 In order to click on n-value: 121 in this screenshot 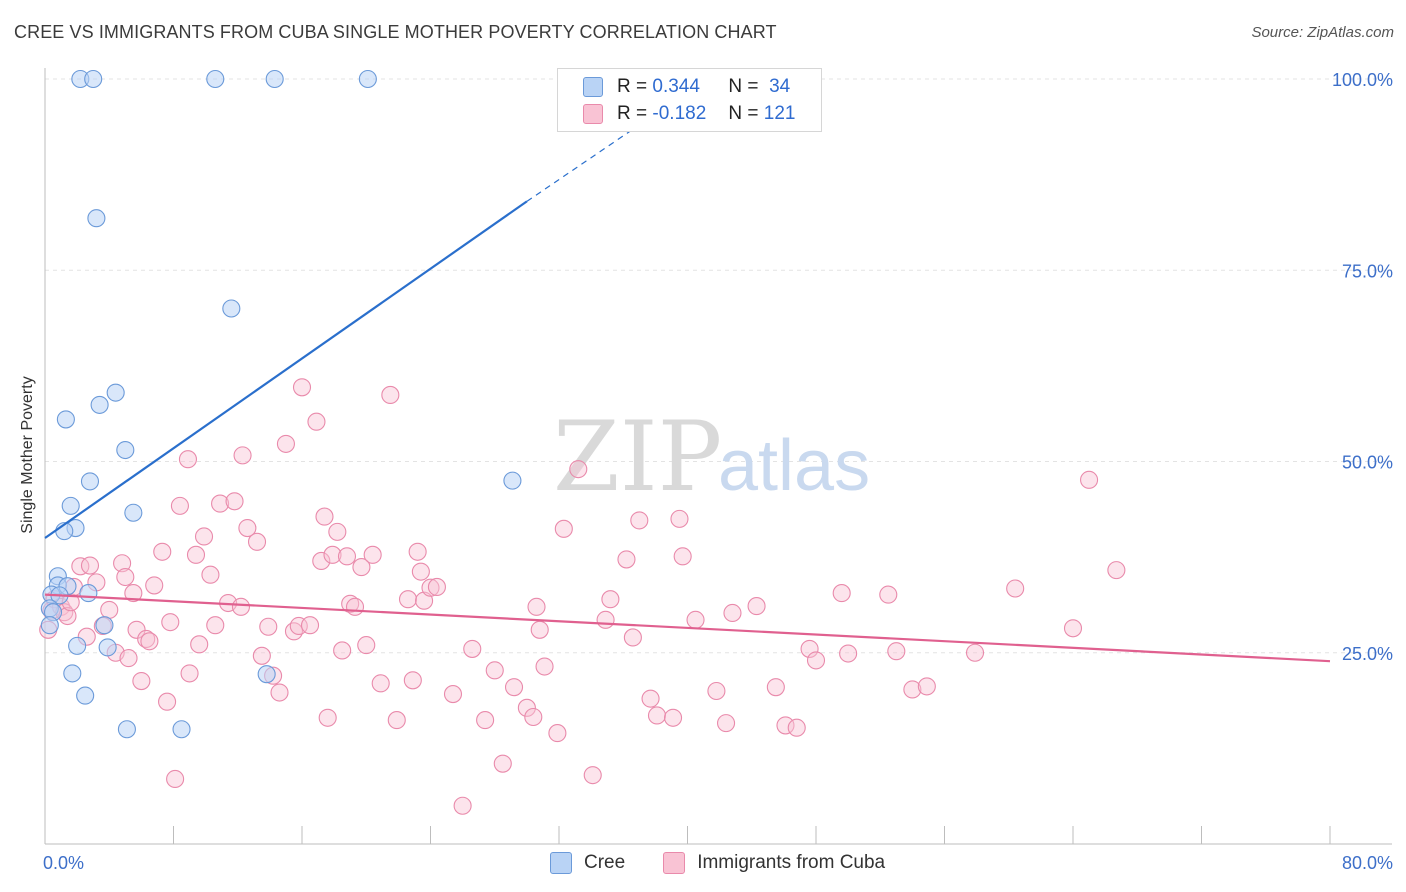, I will do `click(779, 113)`.